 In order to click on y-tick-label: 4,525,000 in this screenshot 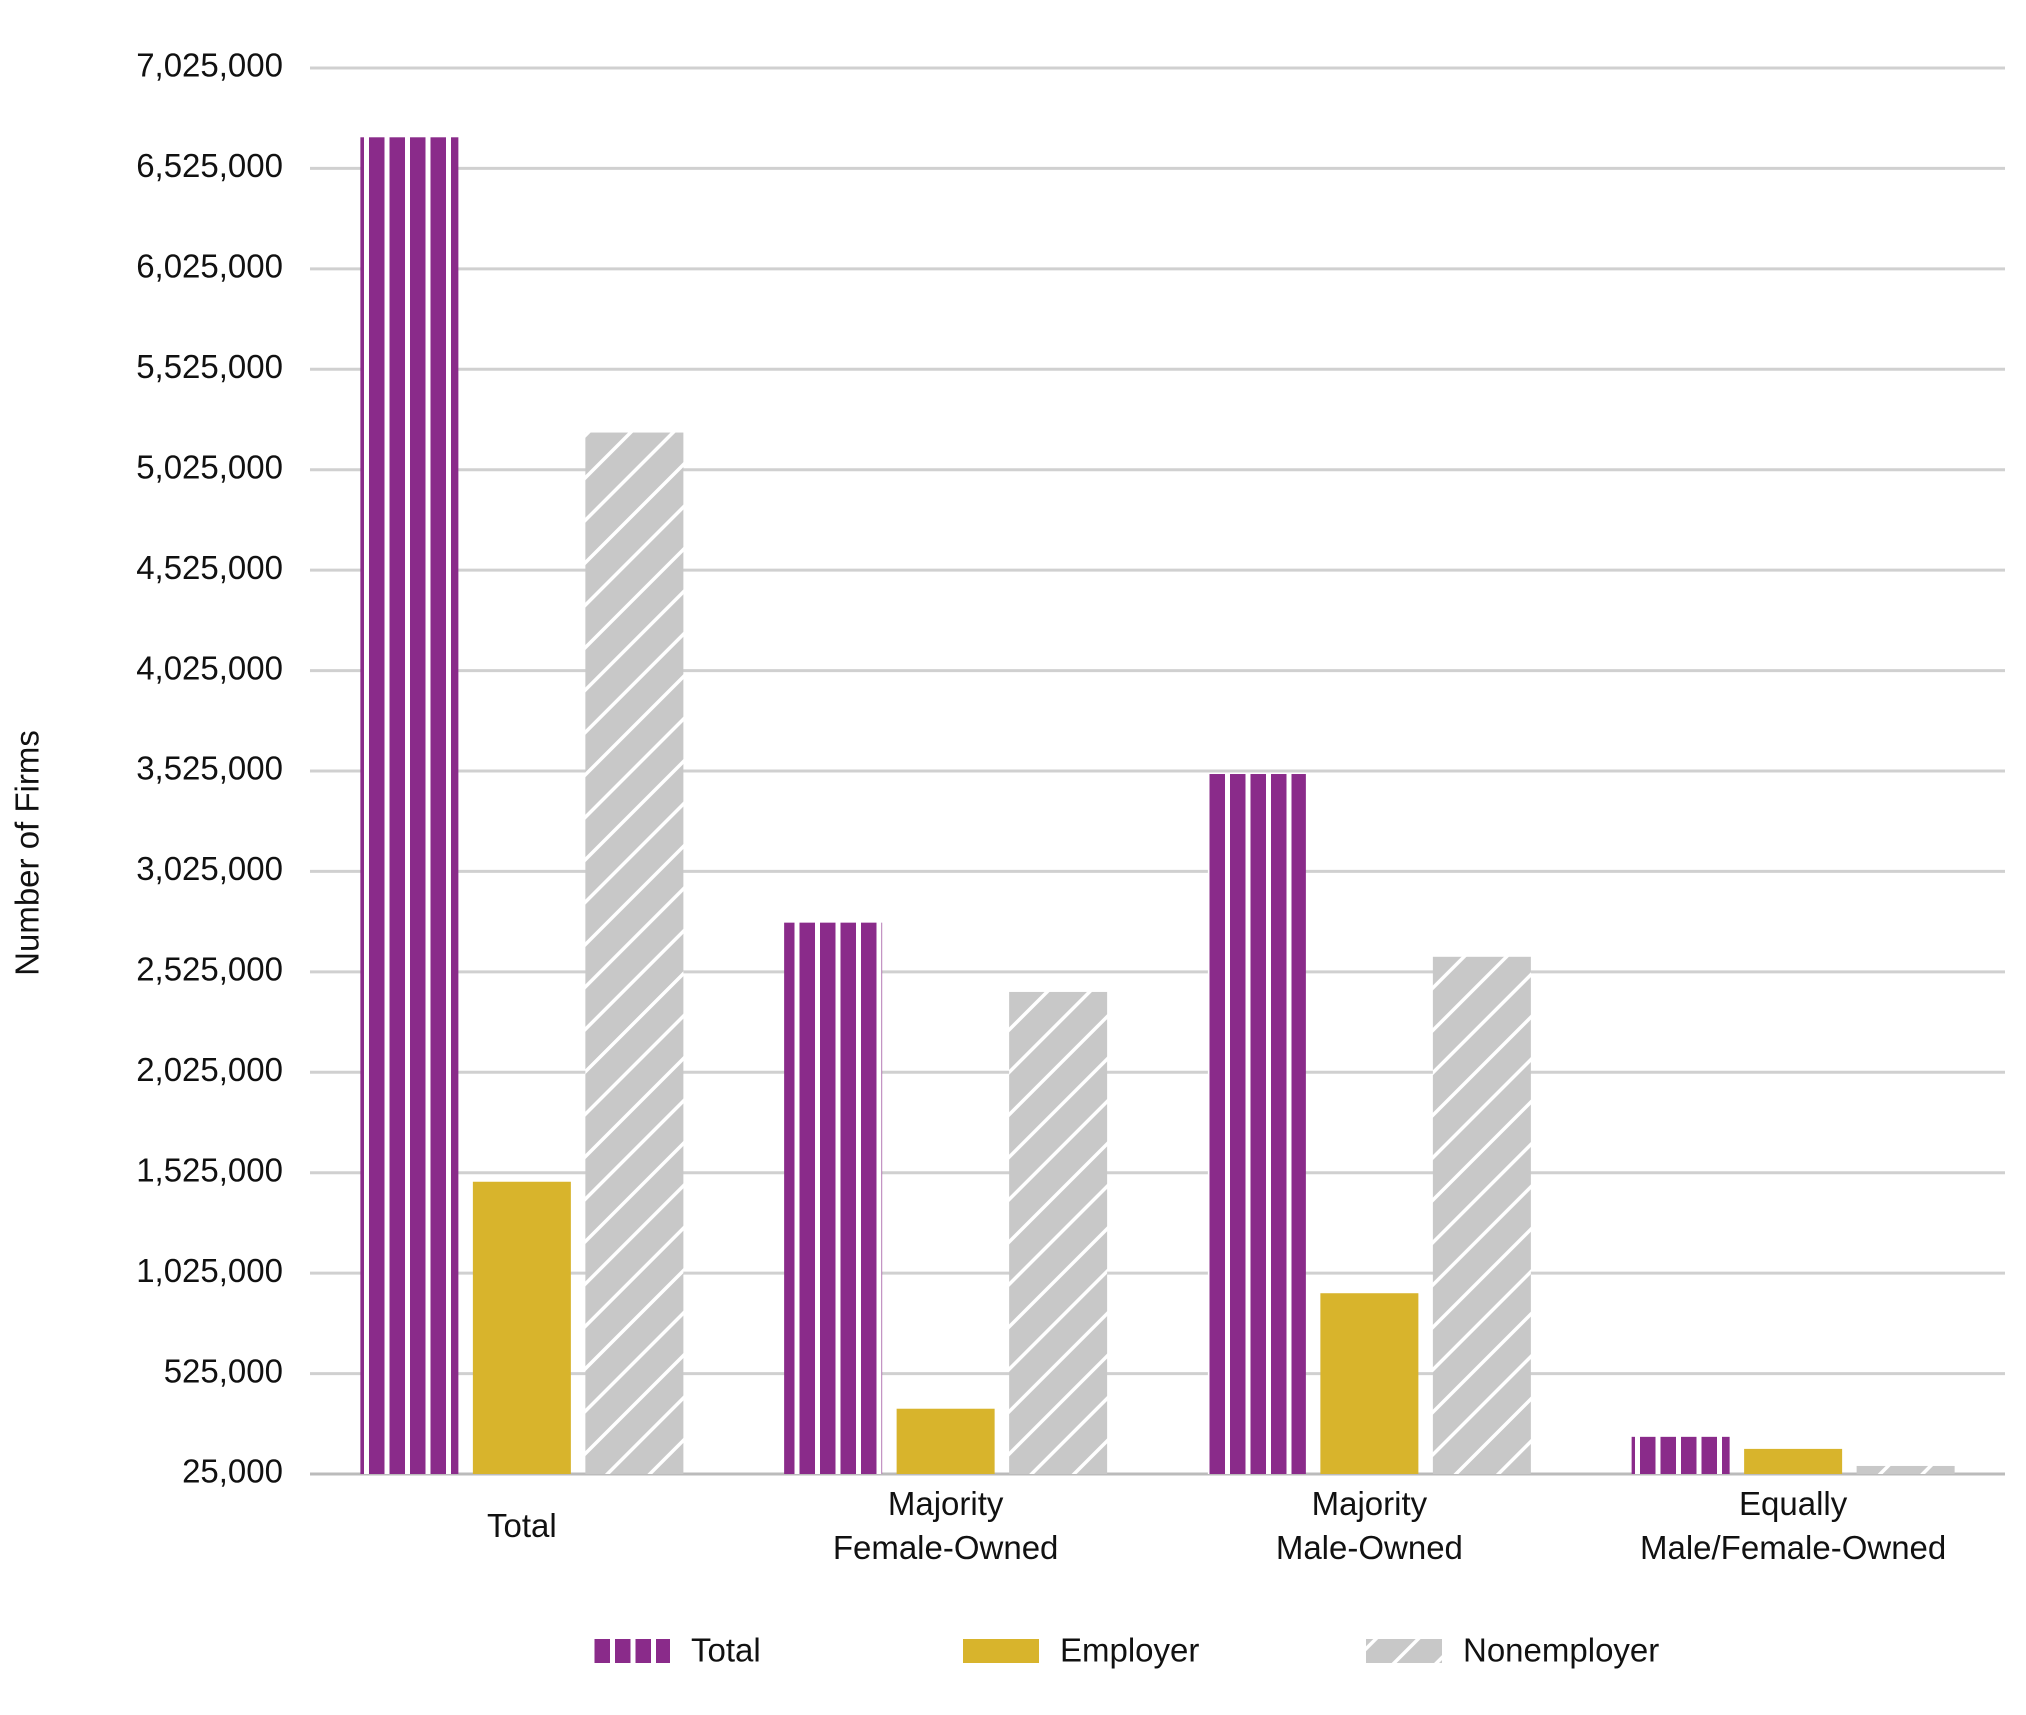, I will do `click(209, 567)`.